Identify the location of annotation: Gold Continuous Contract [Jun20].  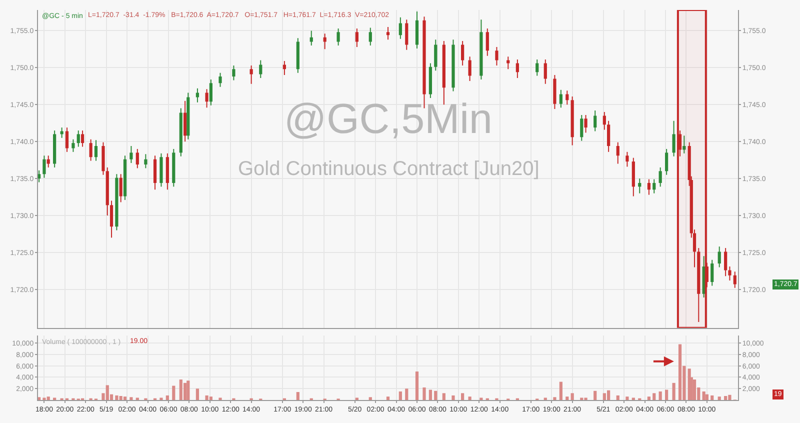
(389, 169).